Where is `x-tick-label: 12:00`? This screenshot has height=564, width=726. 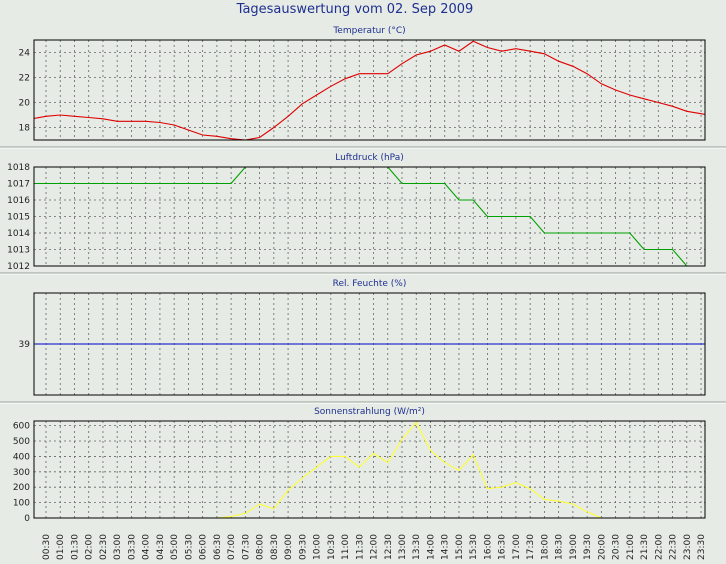
x-tick-label: 12:00 is located at coordinates (375, 547).